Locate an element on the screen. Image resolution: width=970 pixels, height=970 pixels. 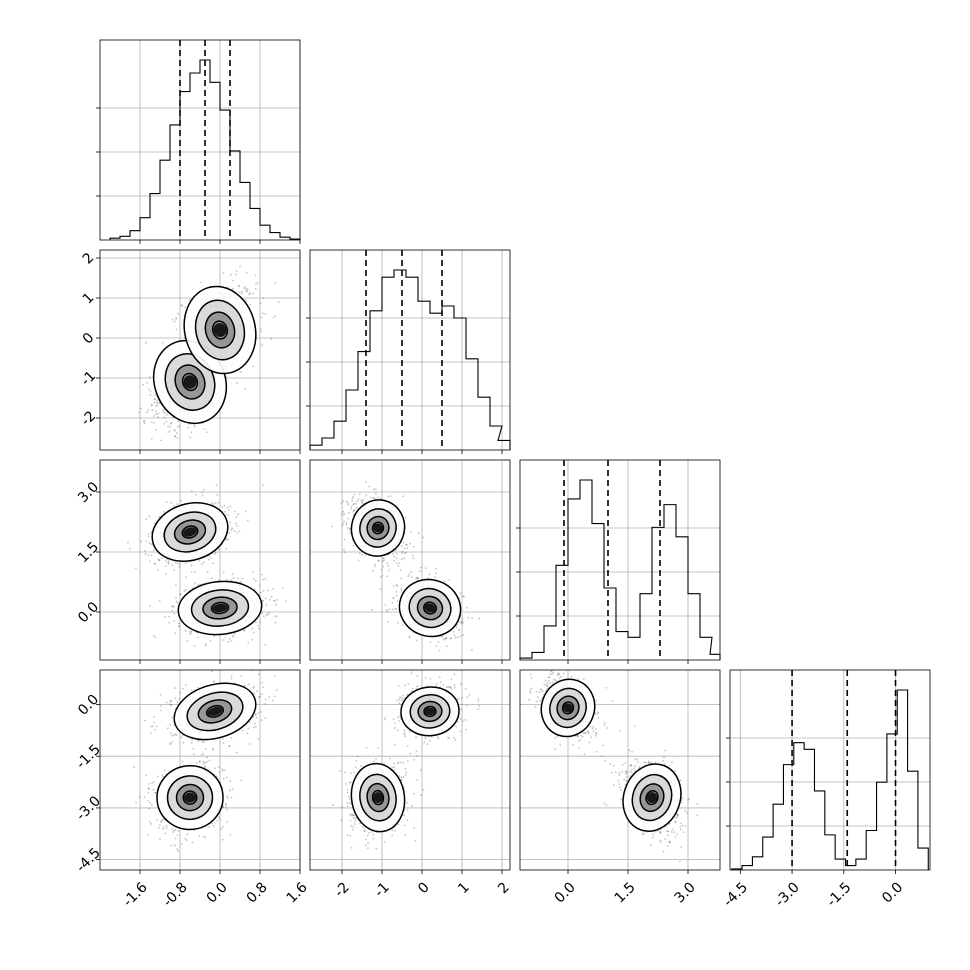
x-tick-label: 2 is located at coordinates (504, 888).